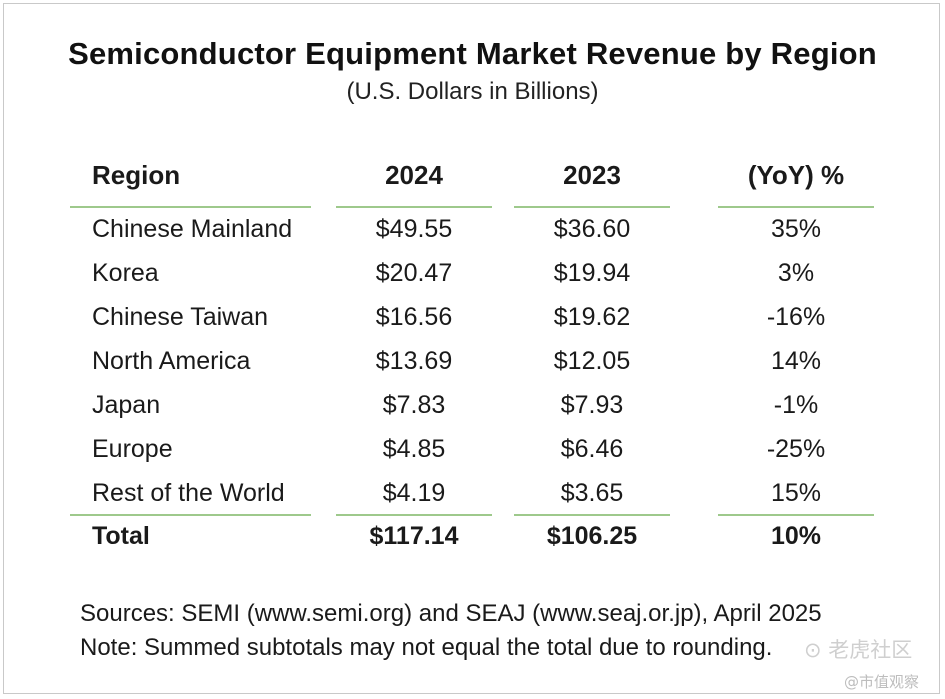  I want to click on table-cell-y2024: $20.47, so click(414, 273).